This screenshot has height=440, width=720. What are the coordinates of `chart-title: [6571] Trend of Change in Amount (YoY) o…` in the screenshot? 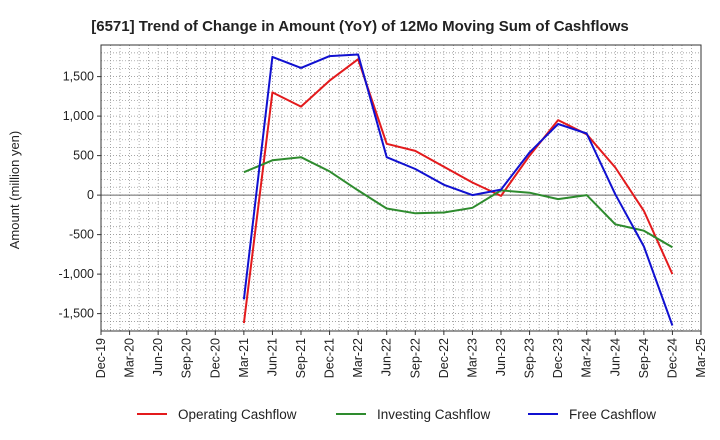 It's located at (360, 26).